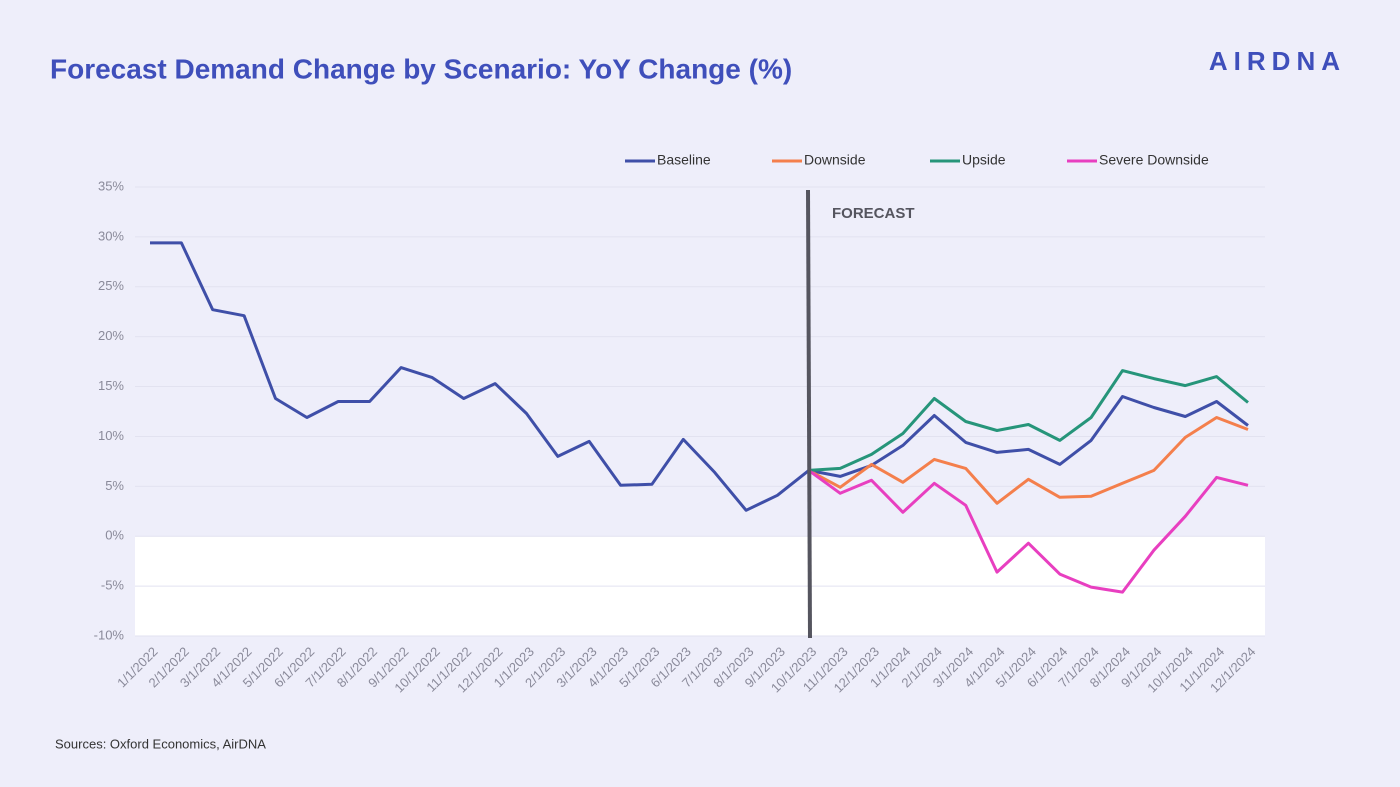  Describe the element at coordinates (984, 160) in the screenshot. I see `legend-label: Upside` at that location.